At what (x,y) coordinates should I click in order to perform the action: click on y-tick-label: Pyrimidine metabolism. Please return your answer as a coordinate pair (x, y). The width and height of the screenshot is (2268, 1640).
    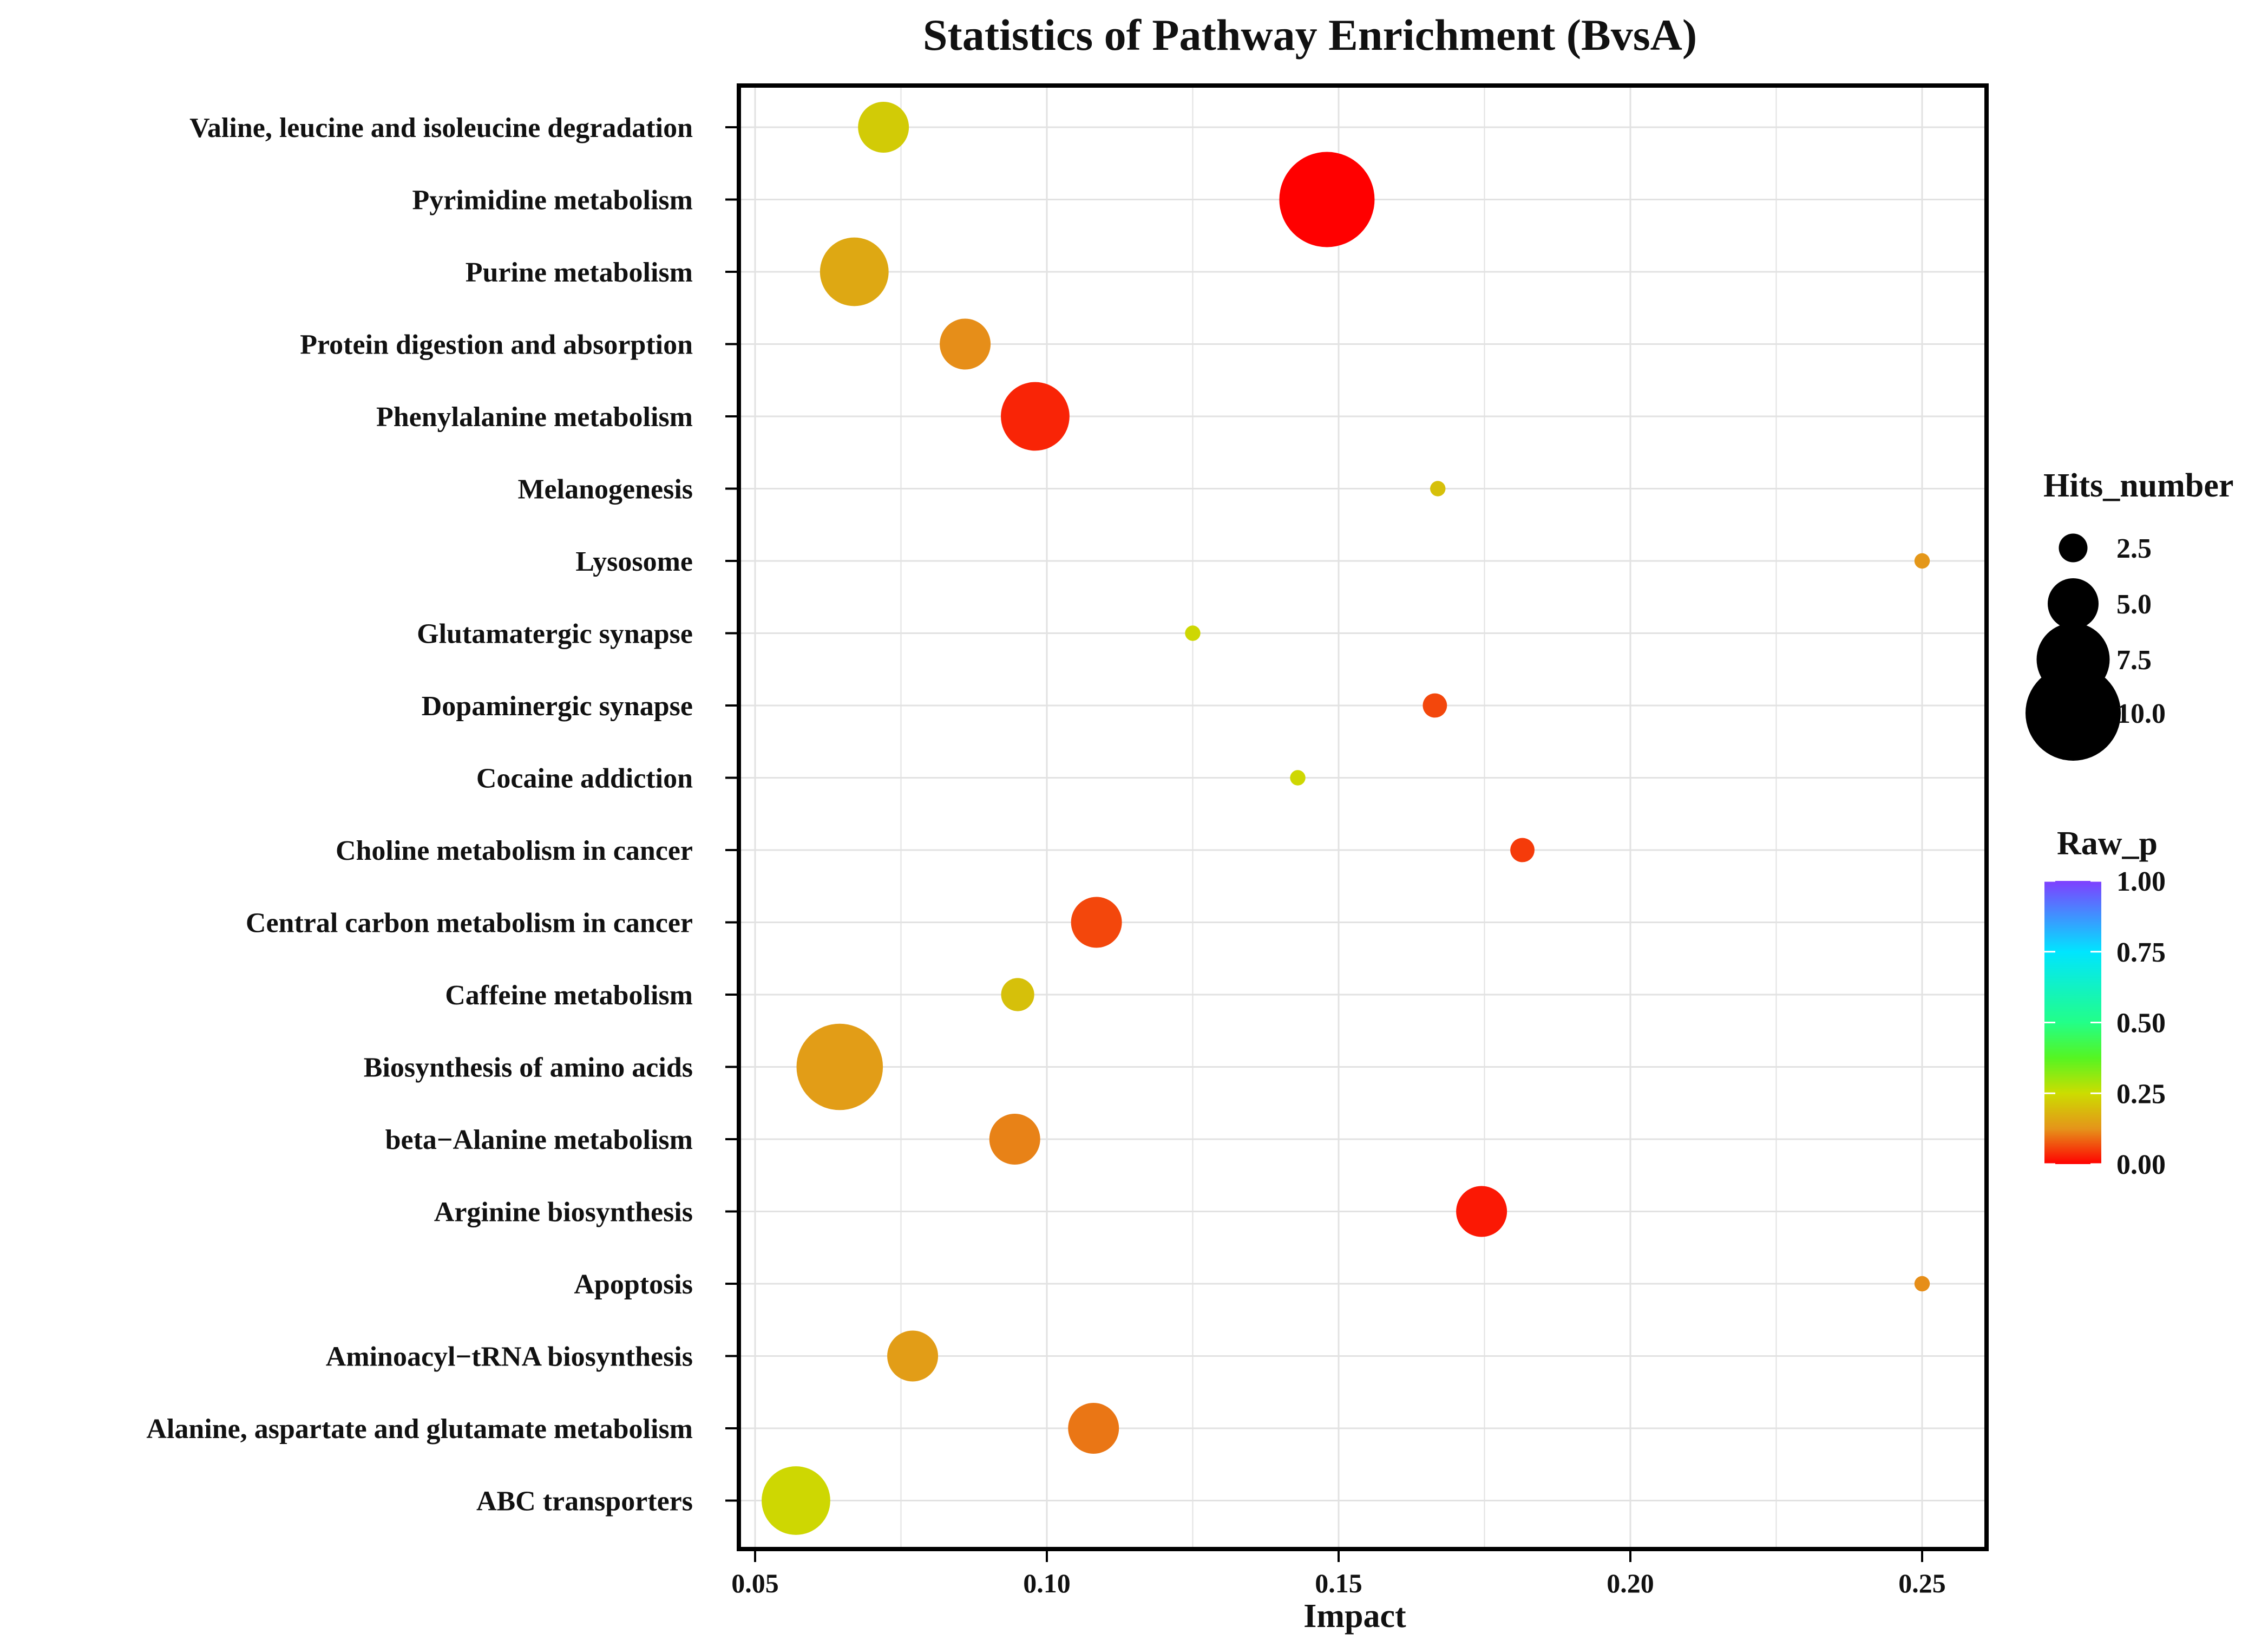
    Looking at the image, I should click on (552, 201).